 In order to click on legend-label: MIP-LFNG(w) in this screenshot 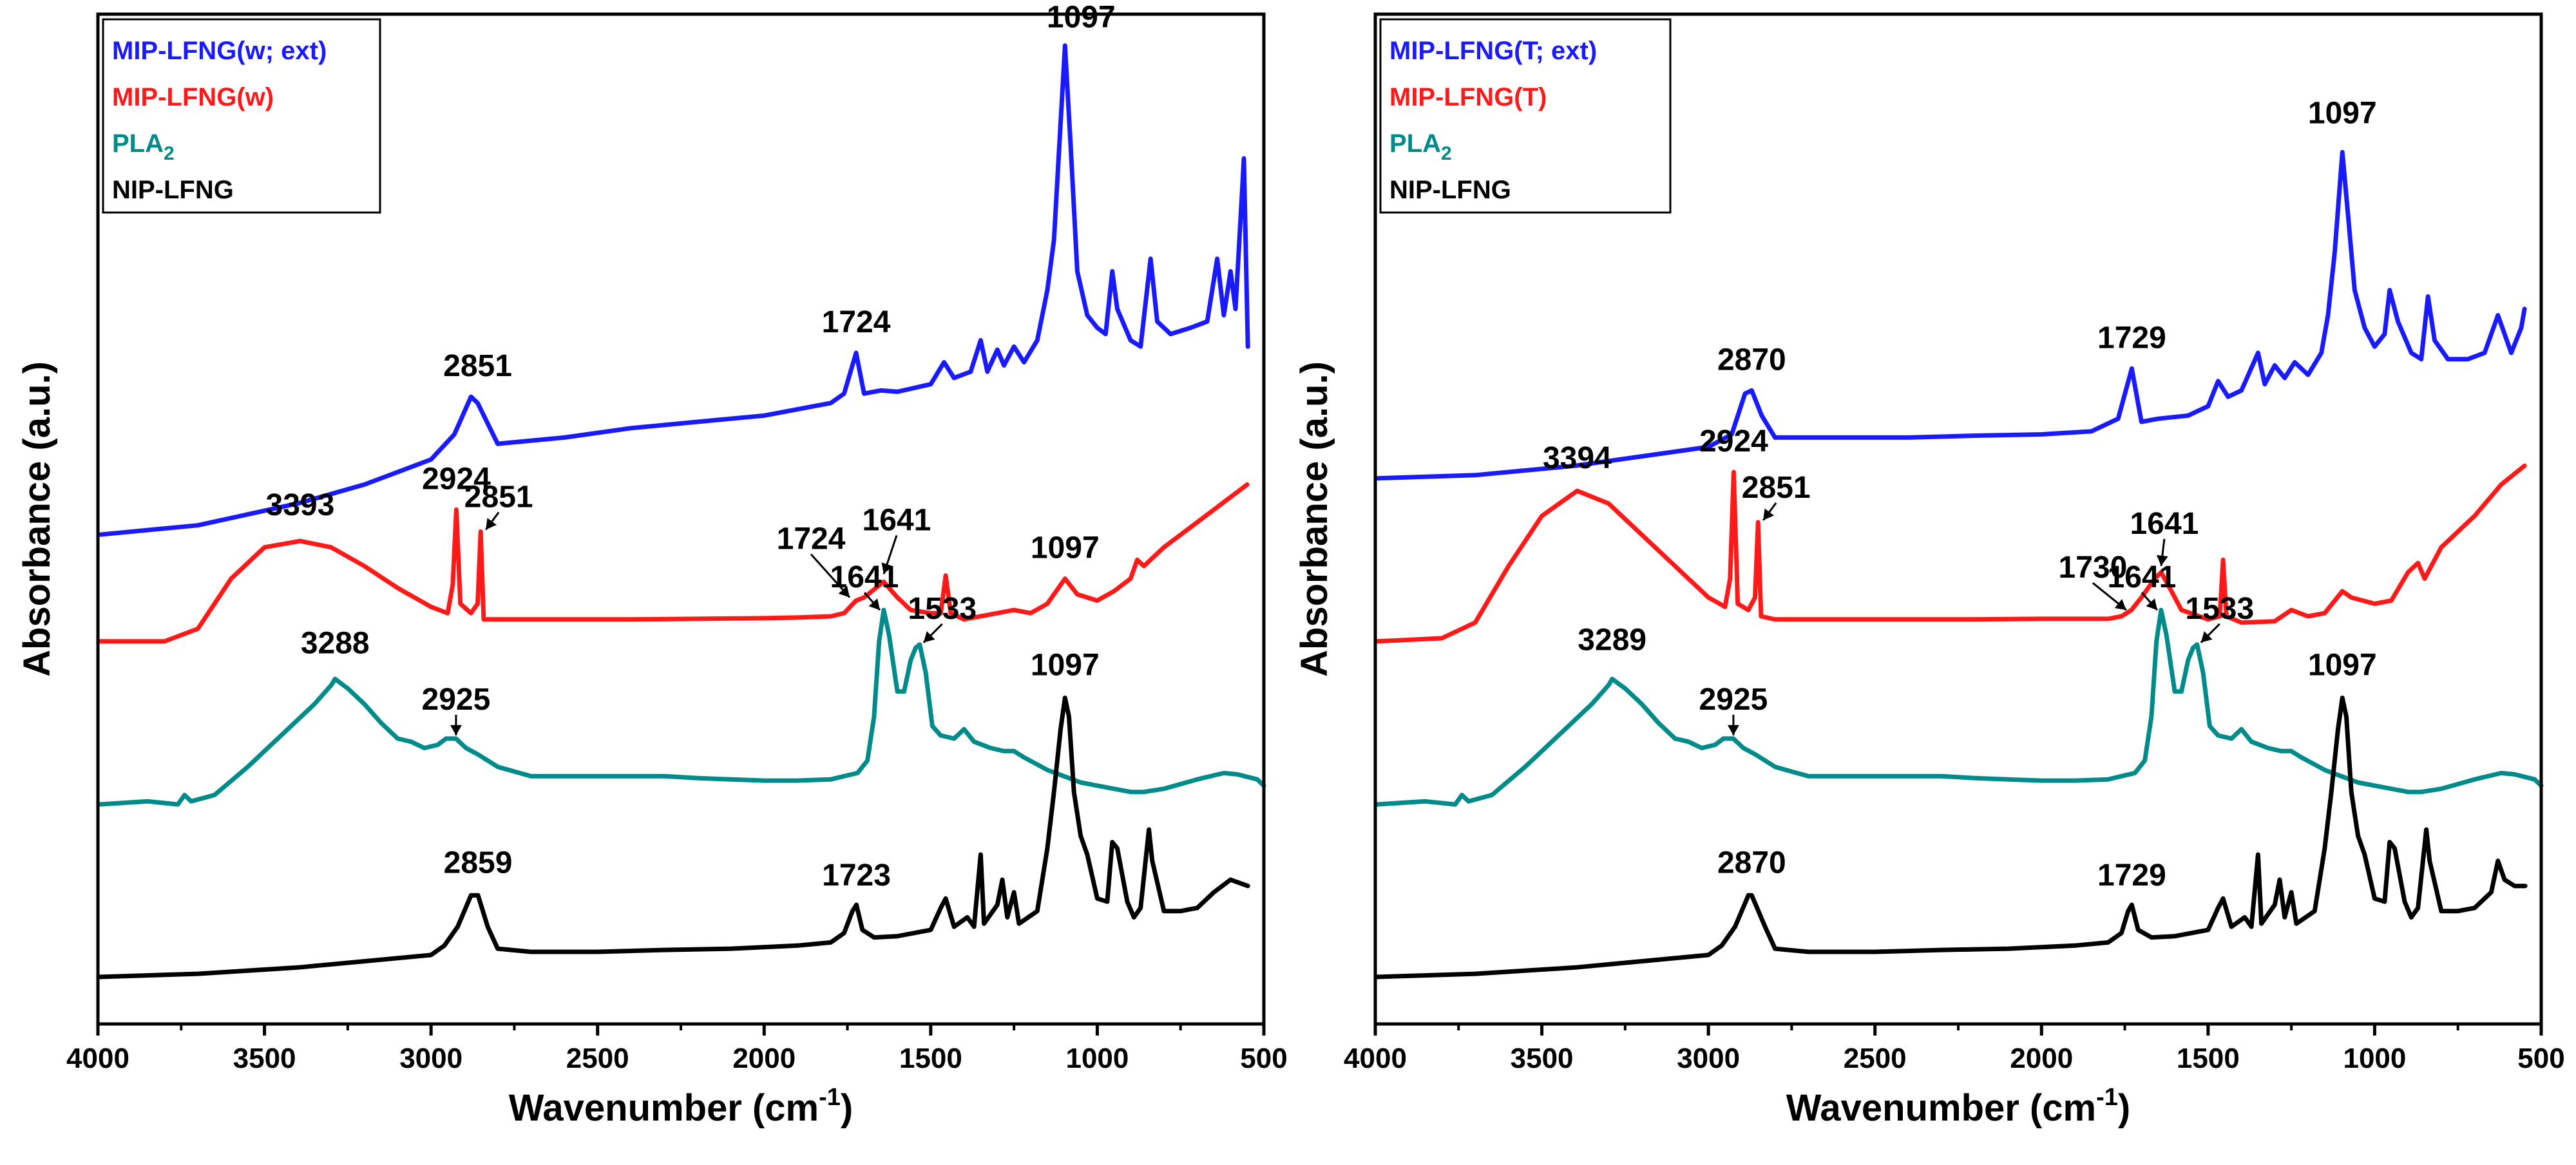, I will do `click(193, 97)`.